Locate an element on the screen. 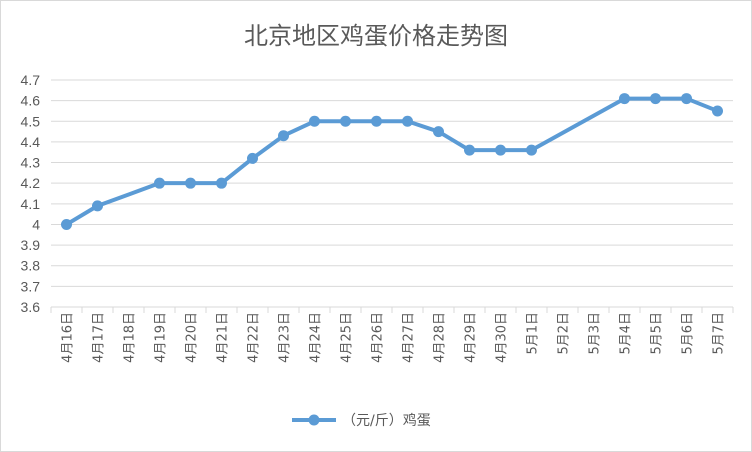 Image resolution: width=752 pixels, height=452 pixels. y-tick-label: 3.9 is located at coordinates (31, 245).